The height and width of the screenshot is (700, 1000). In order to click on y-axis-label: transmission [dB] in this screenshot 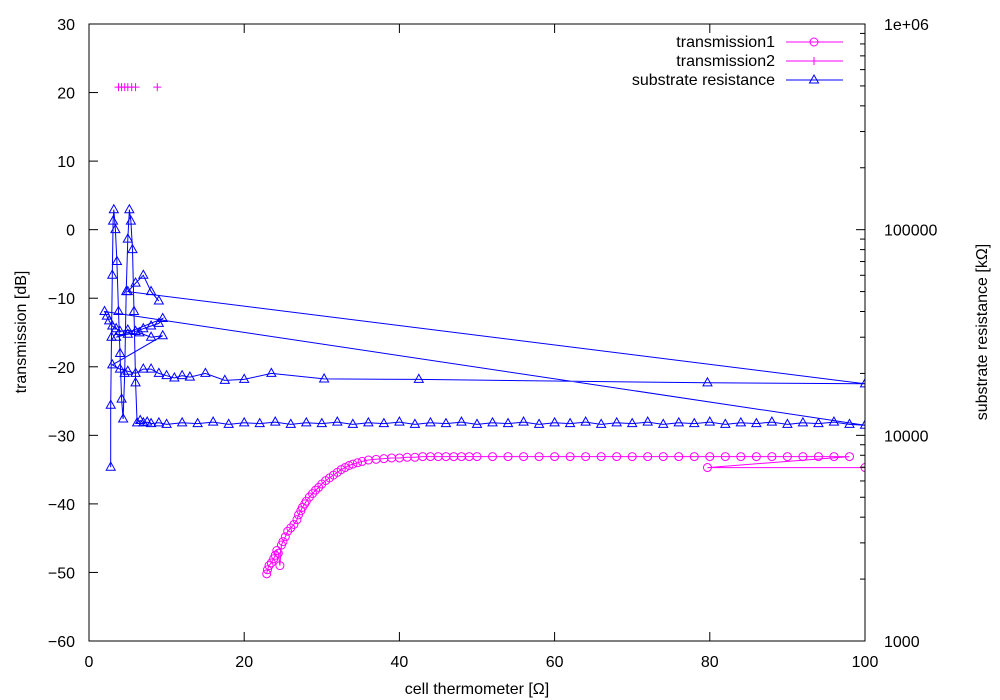, I will do `click(21, 332)`.